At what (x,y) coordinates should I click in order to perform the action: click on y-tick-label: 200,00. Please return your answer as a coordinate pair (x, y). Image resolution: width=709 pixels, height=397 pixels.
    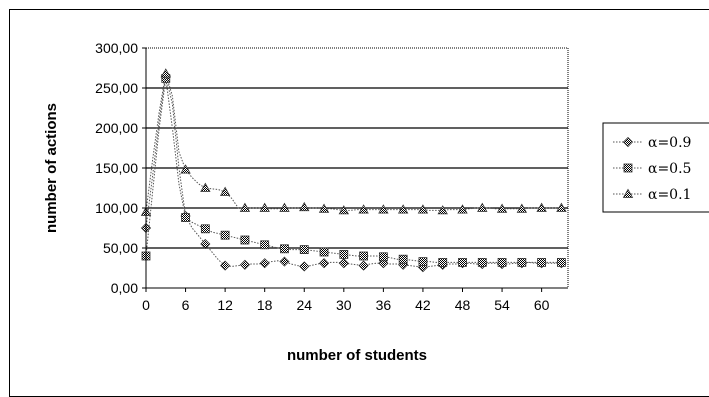
    Looking at the image, I should click on (116, 128).